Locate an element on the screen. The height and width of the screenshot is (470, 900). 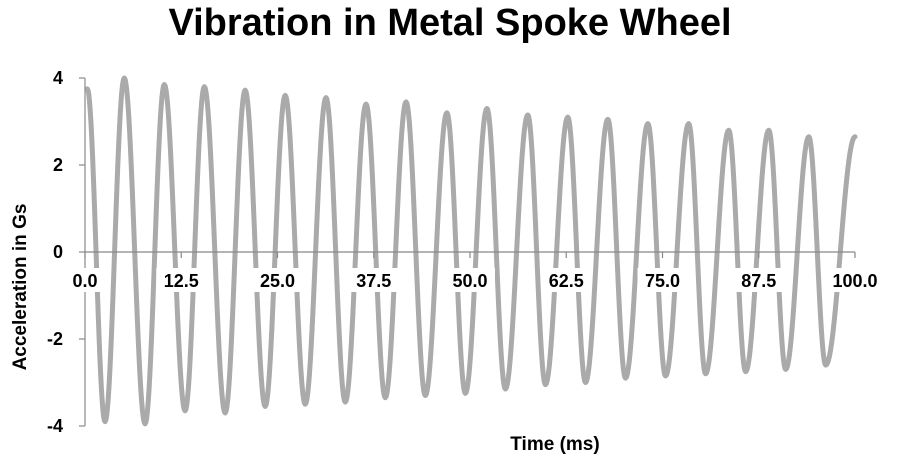
x-tick-label: 75.0 is located at coordinates (662, 281).